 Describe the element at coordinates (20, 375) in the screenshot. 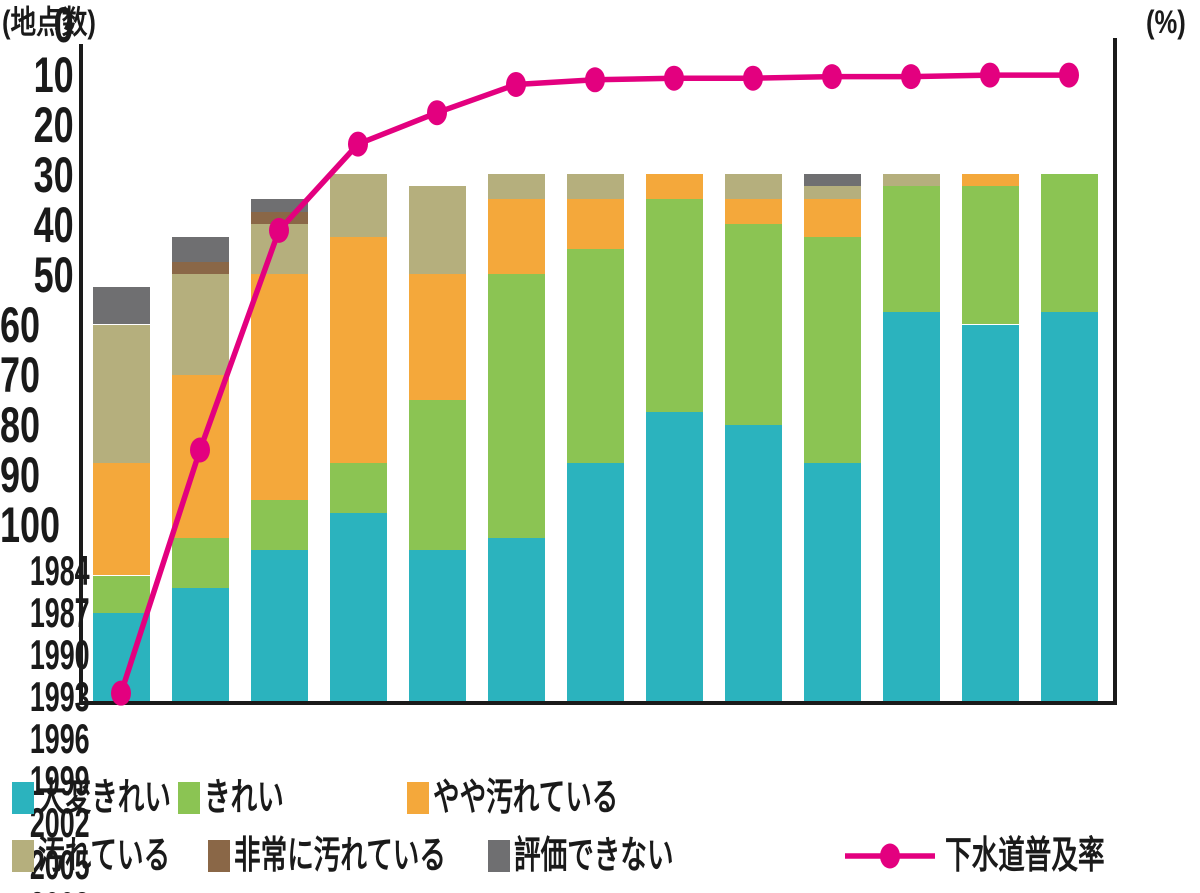

I see `right-axis-tick-label: 70` at that location.